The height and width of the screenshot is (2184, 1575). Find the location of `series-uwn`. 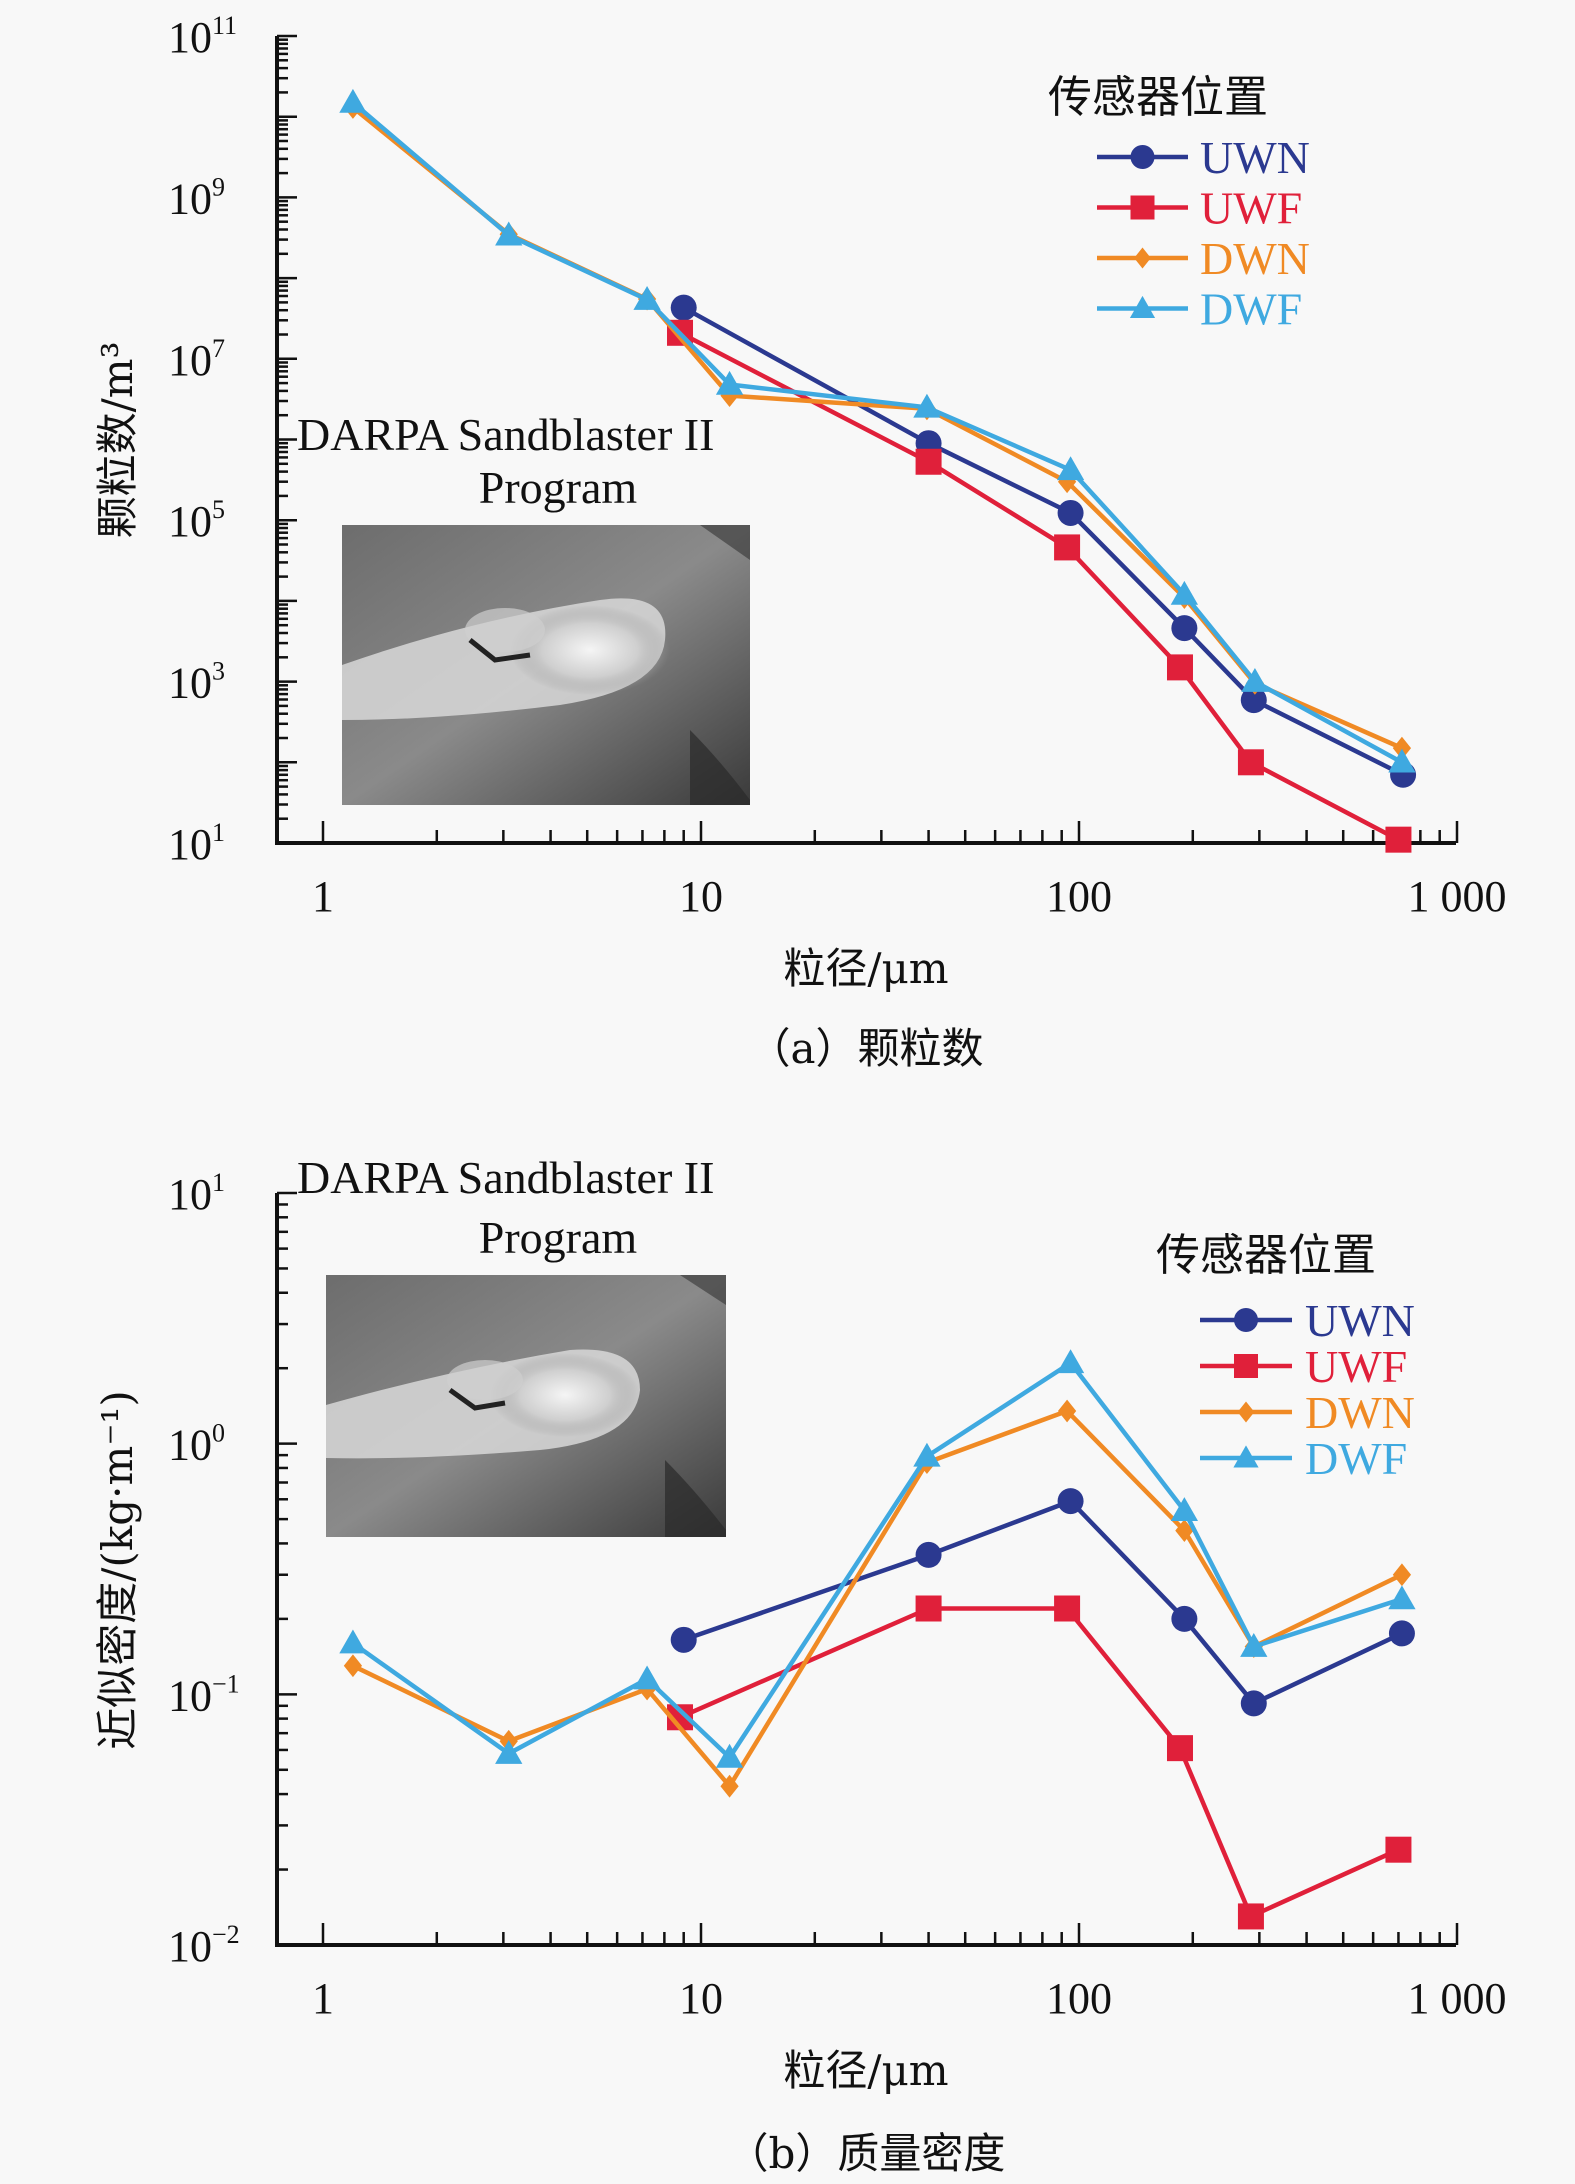

series-uwn is located at coordinates (1042, 1602).